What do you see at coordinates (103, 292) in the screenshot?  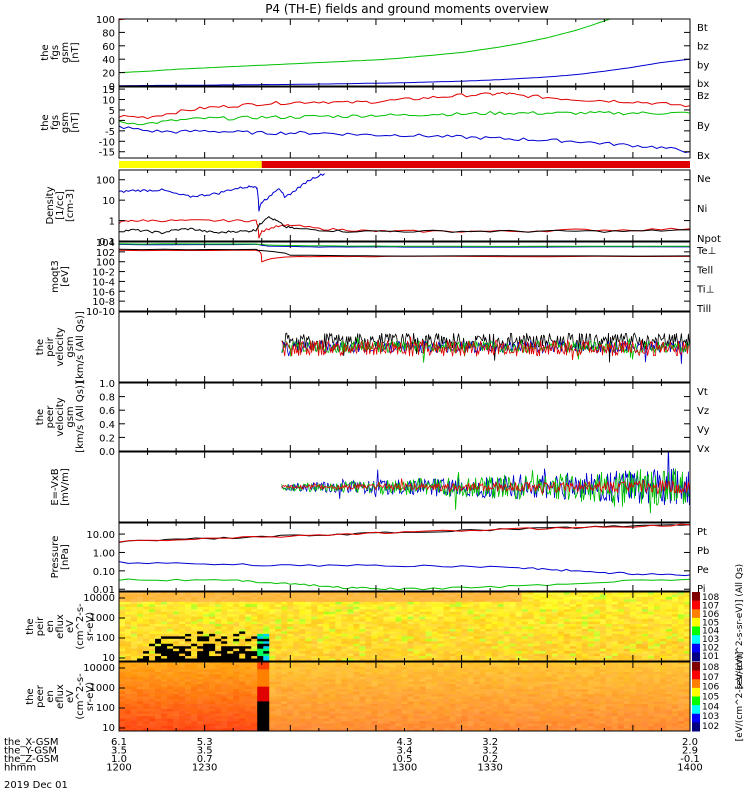 I see `y-tick-label: 10-6` at bounding box center [103, 292].